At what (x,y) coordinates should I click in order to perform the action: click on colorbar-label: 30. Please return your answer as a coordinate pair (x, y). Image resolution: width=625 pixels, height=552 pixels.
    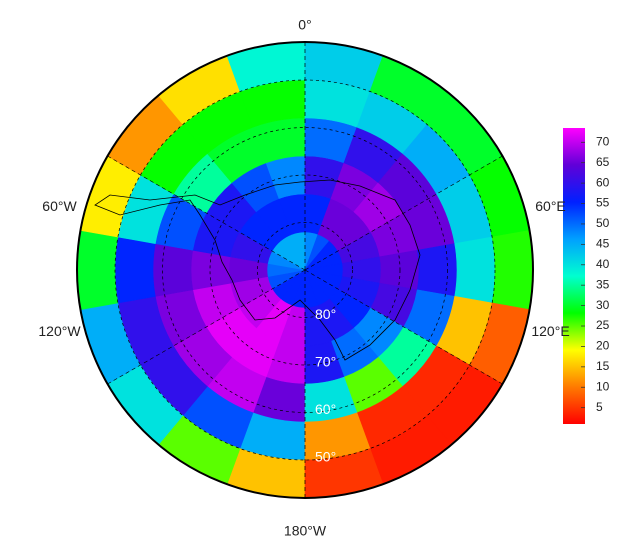
    Looking at the image, I should click on (603, 305).